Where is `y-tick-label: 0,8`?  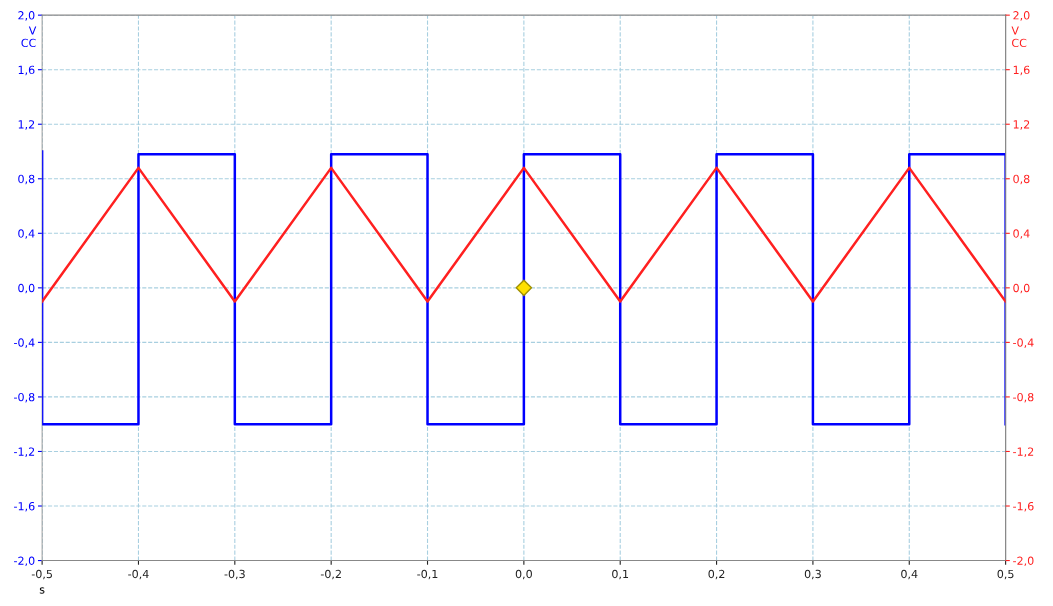
y-tick-label: 0,8 is located at coordinates (26, 179).